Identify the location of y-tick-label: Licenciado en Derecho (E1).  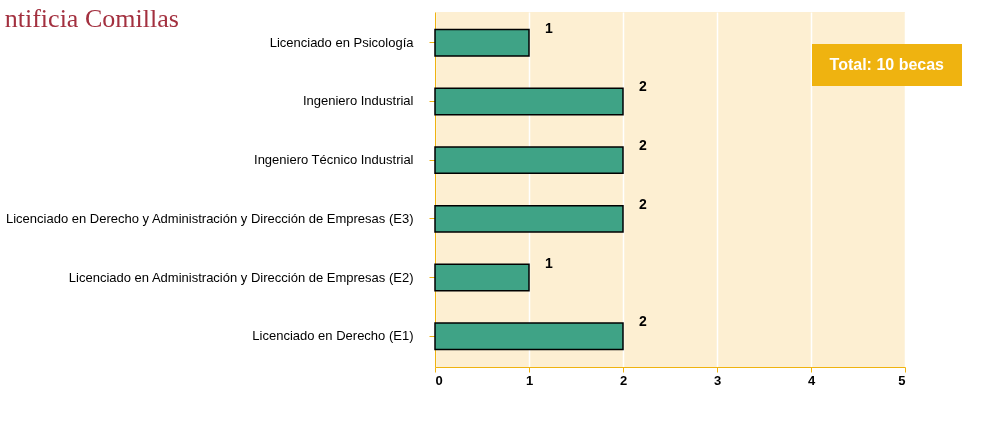
(333, 336).